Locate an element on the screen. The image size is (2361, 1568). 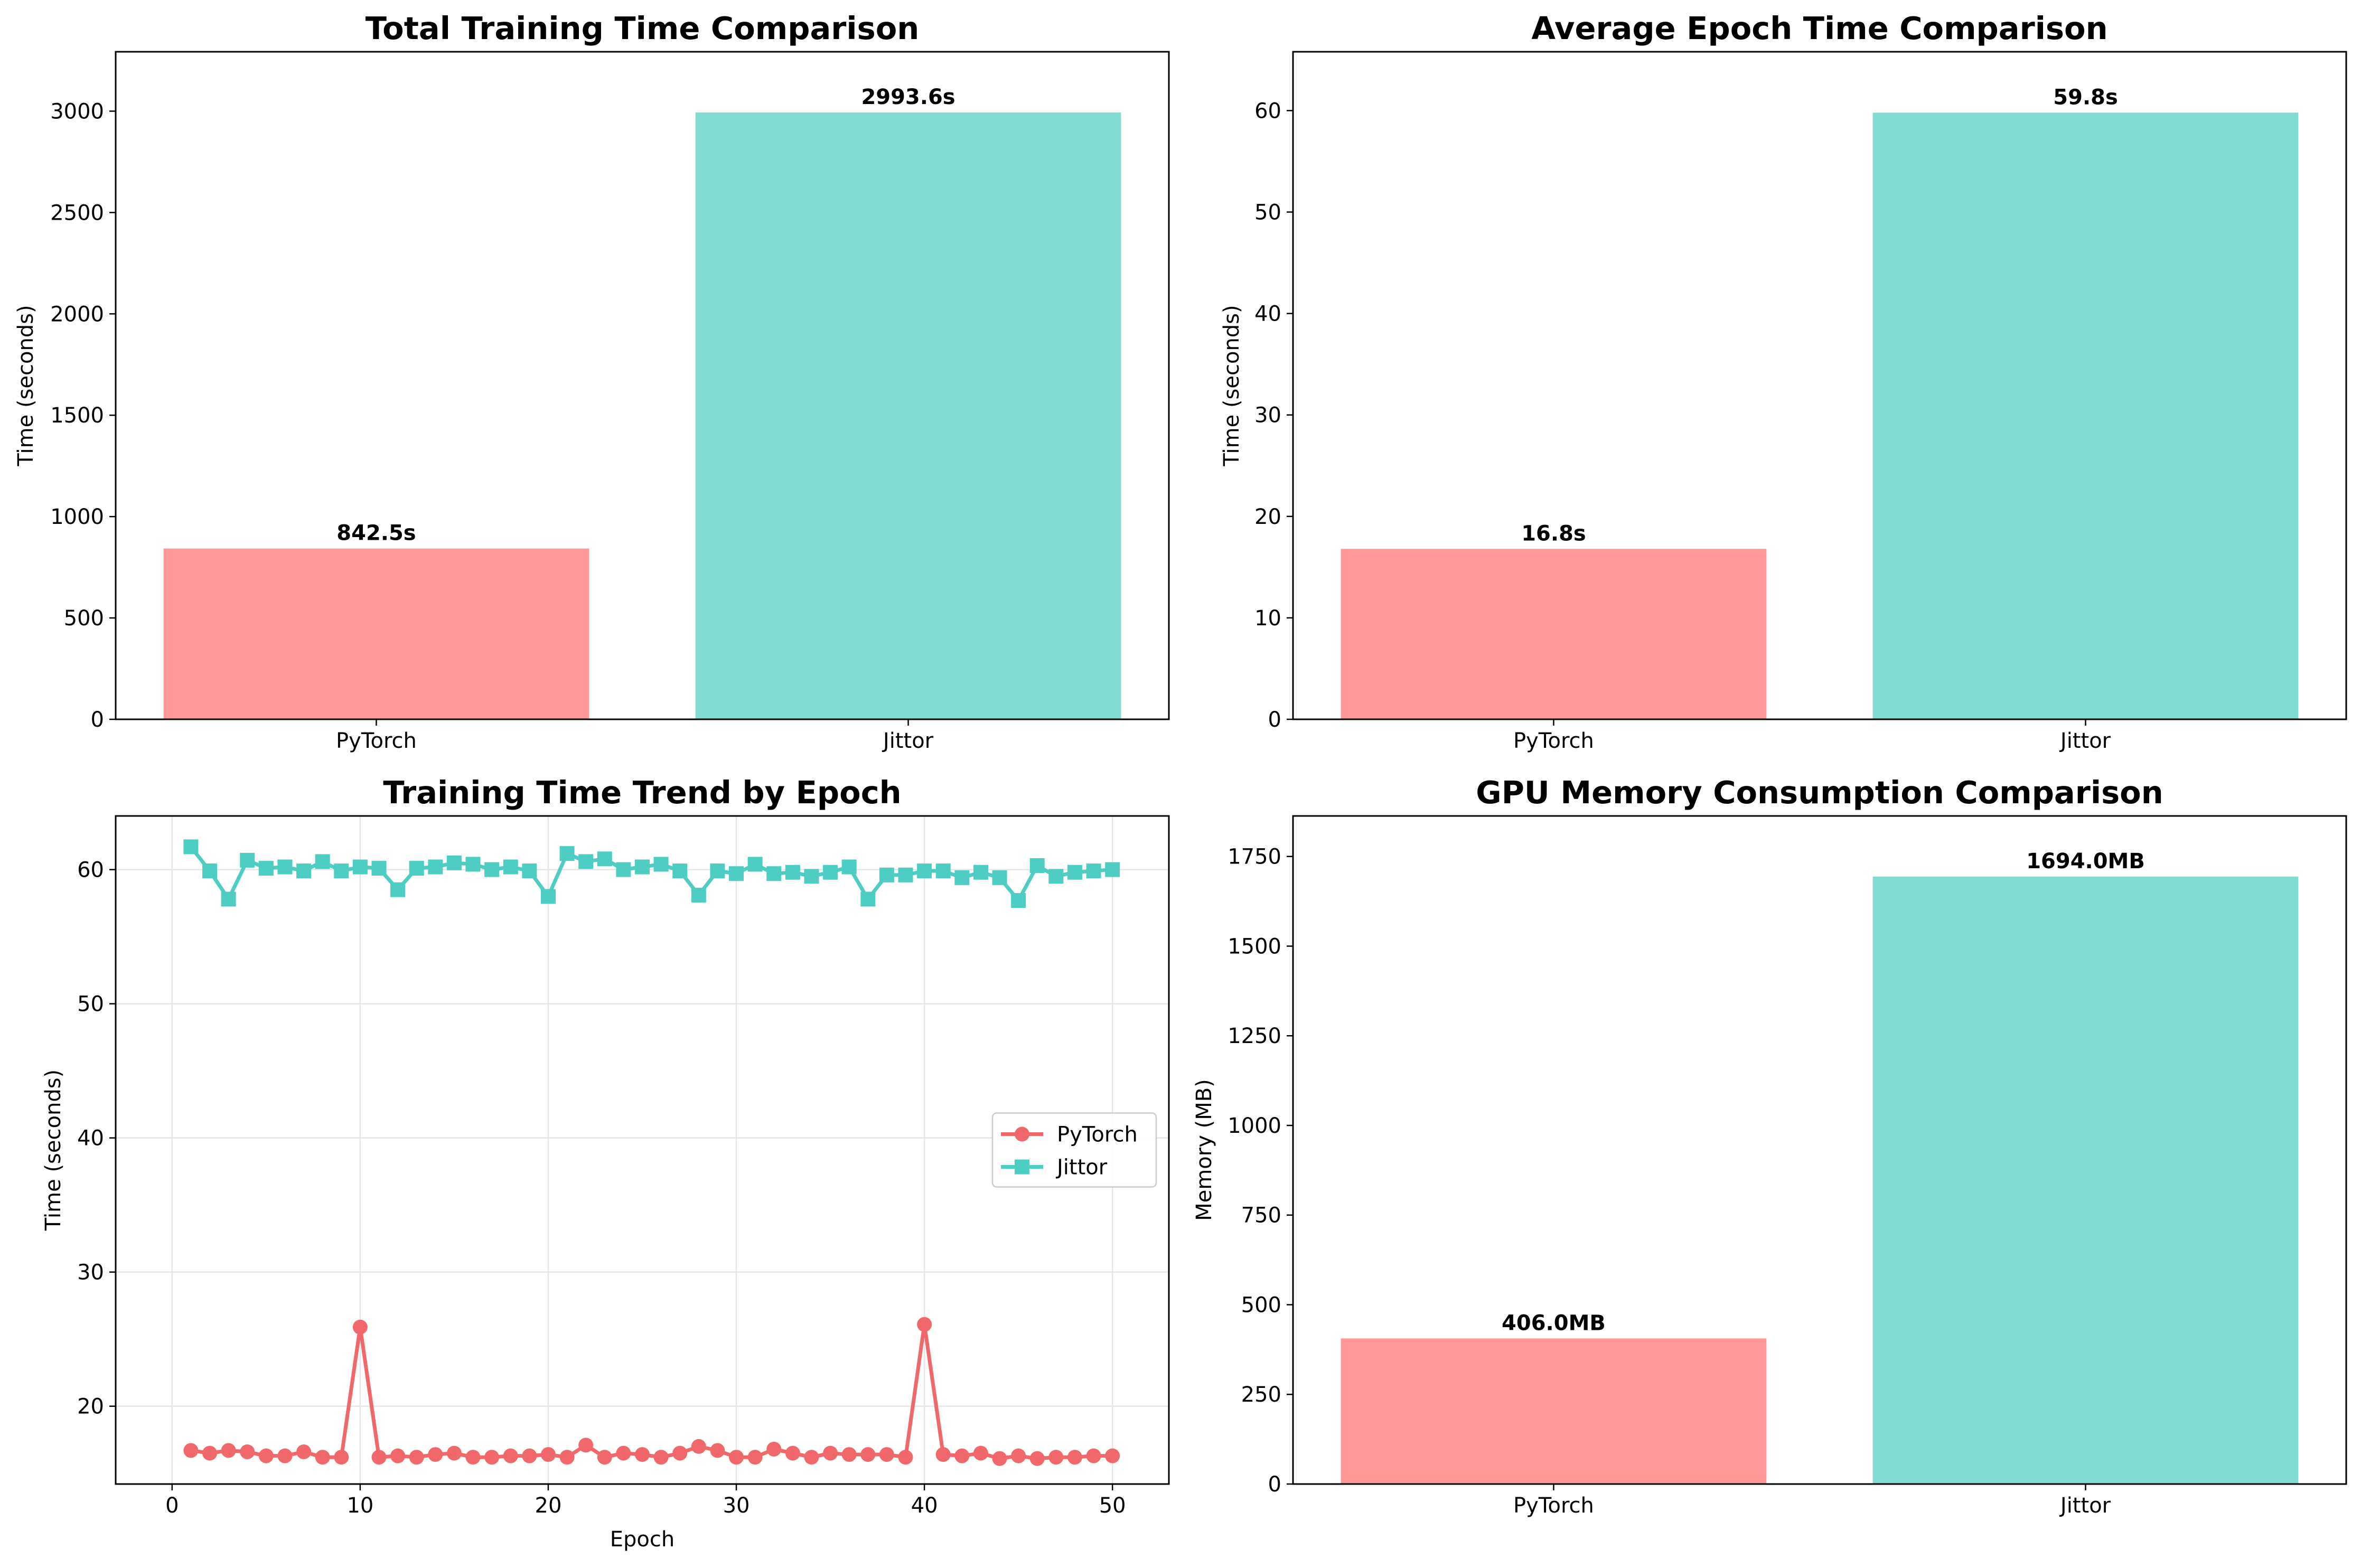
bar-value-label: 406.0MB is located at coordinates (1554, 1323).